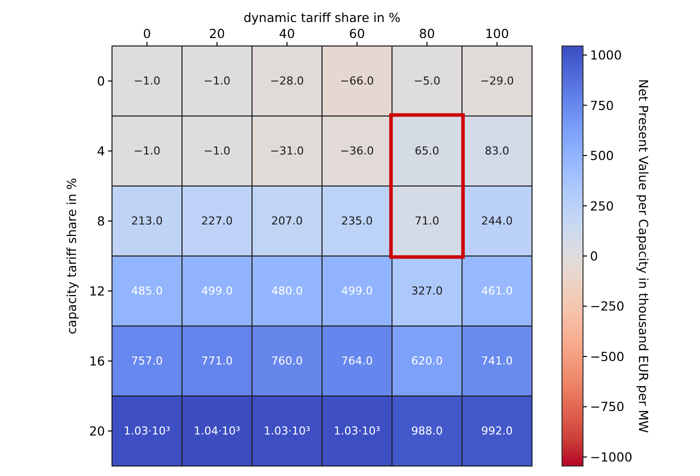 The height and width of the screenshot is (476, 700). What do you see at coordinates (427, 151) in the screenshot?
I see `data-label: 65.0` at bounding box center [427, 151].